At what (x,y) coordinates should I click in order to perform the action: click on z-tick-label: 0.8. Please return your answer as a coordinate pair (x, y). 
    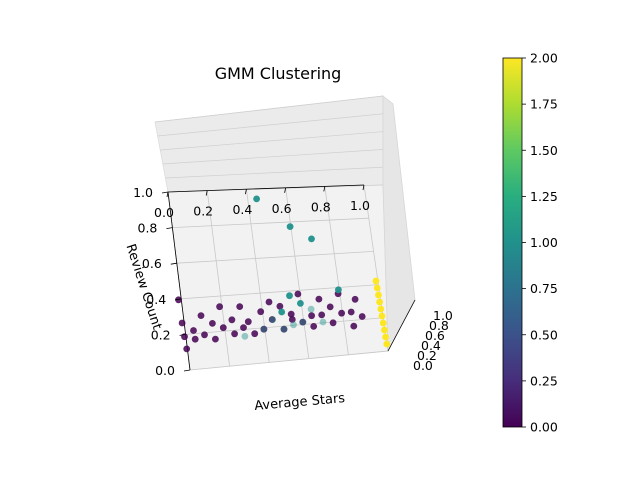
    Looking at the image, I should click on (439, 325).